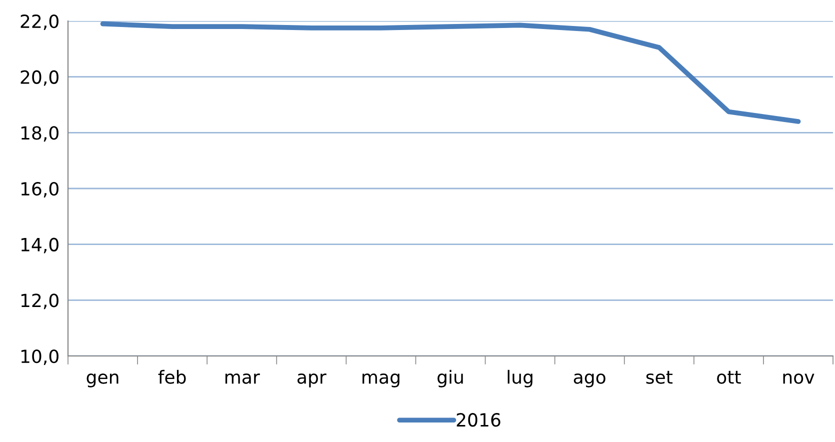 The width and height of the screenshot is (835, 442). I want to click on x-tick-label: giu, so click(450, 379).